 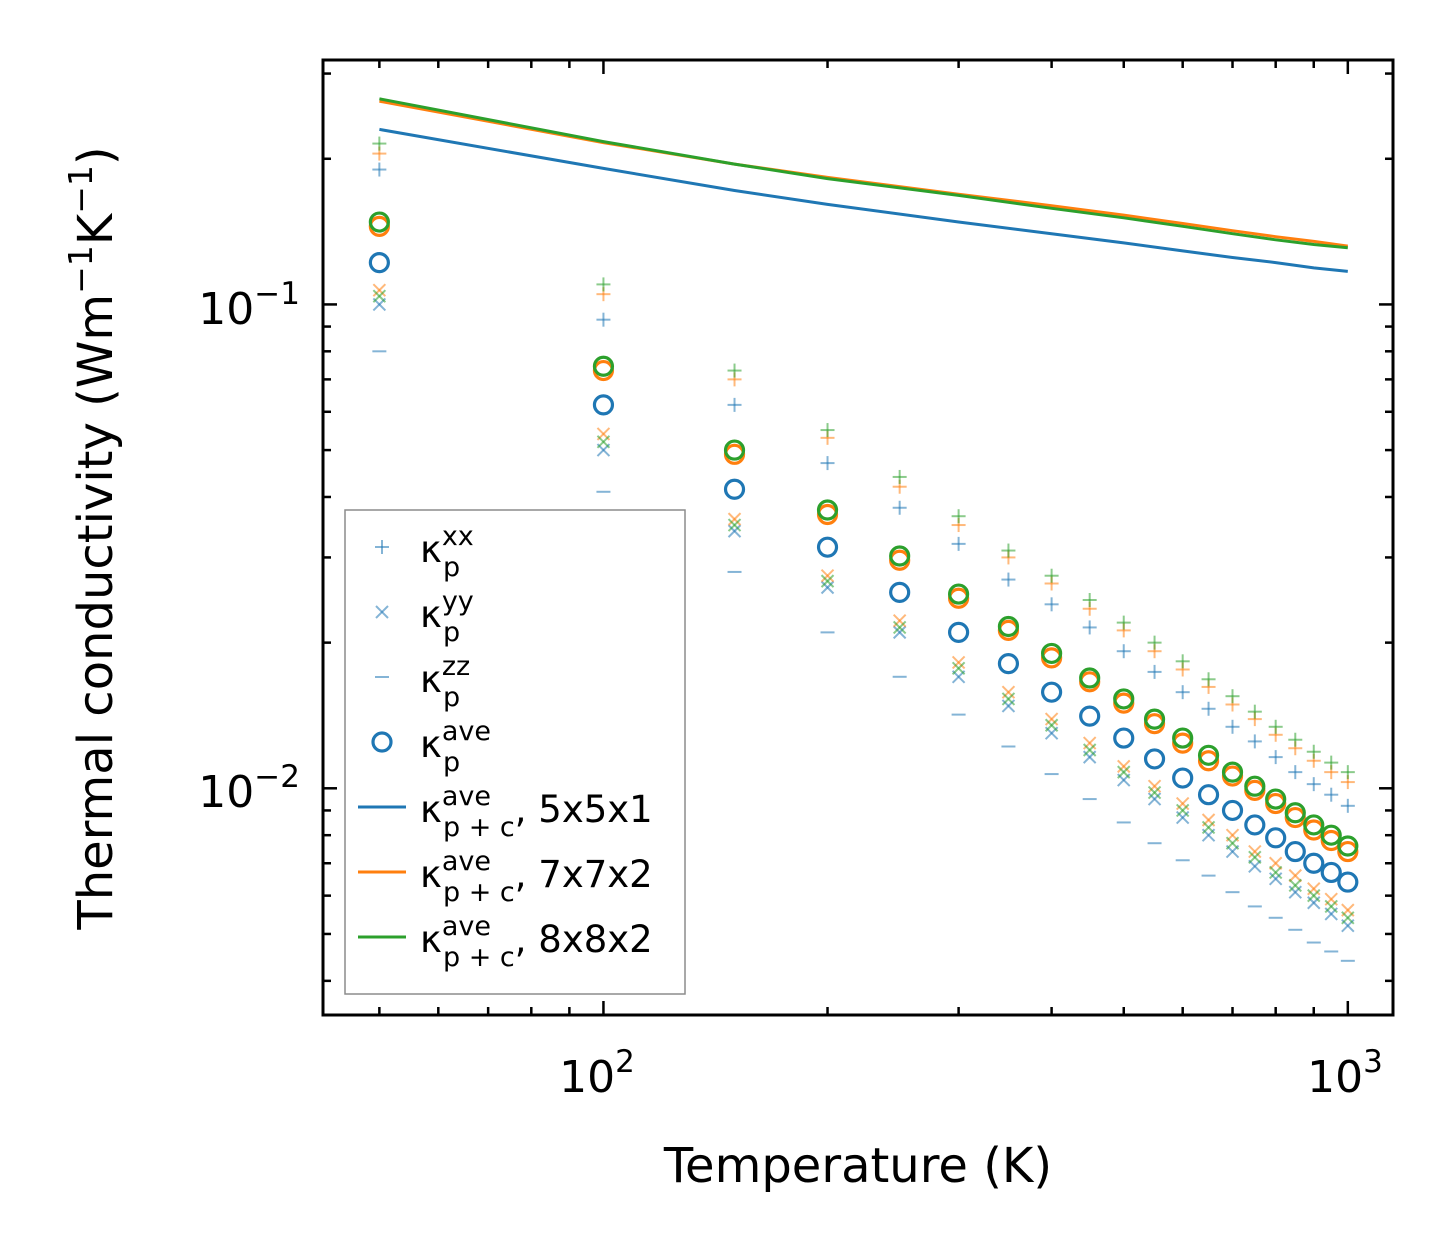 I want to click on legend-markers, so click(x=382, y=739).